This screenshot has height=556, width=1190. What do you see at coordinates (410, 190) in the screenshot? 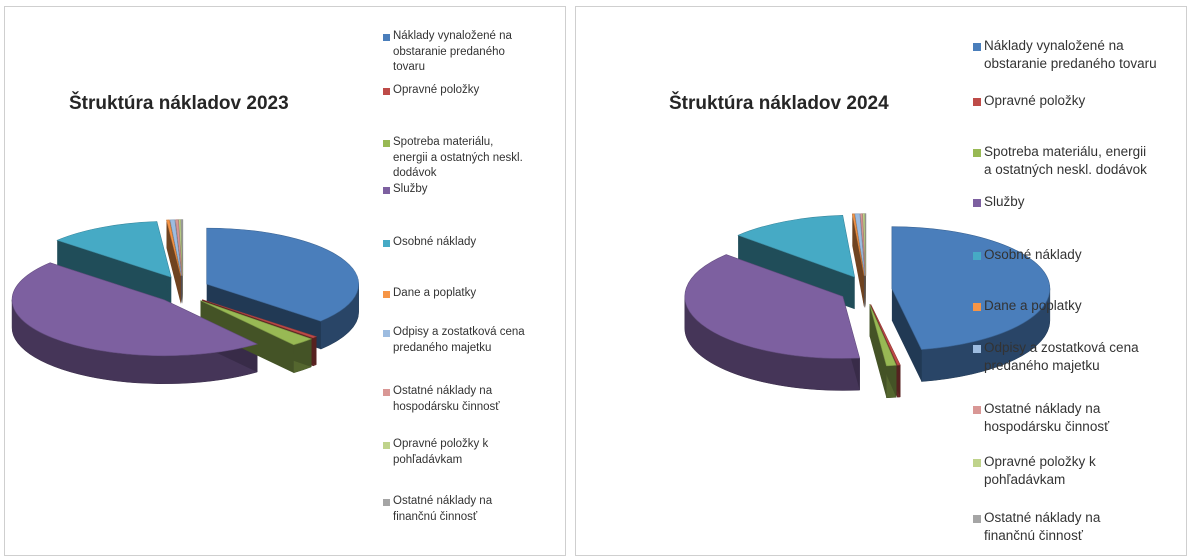
I see `legend-label: Služby` at bounding box center [410, 190].